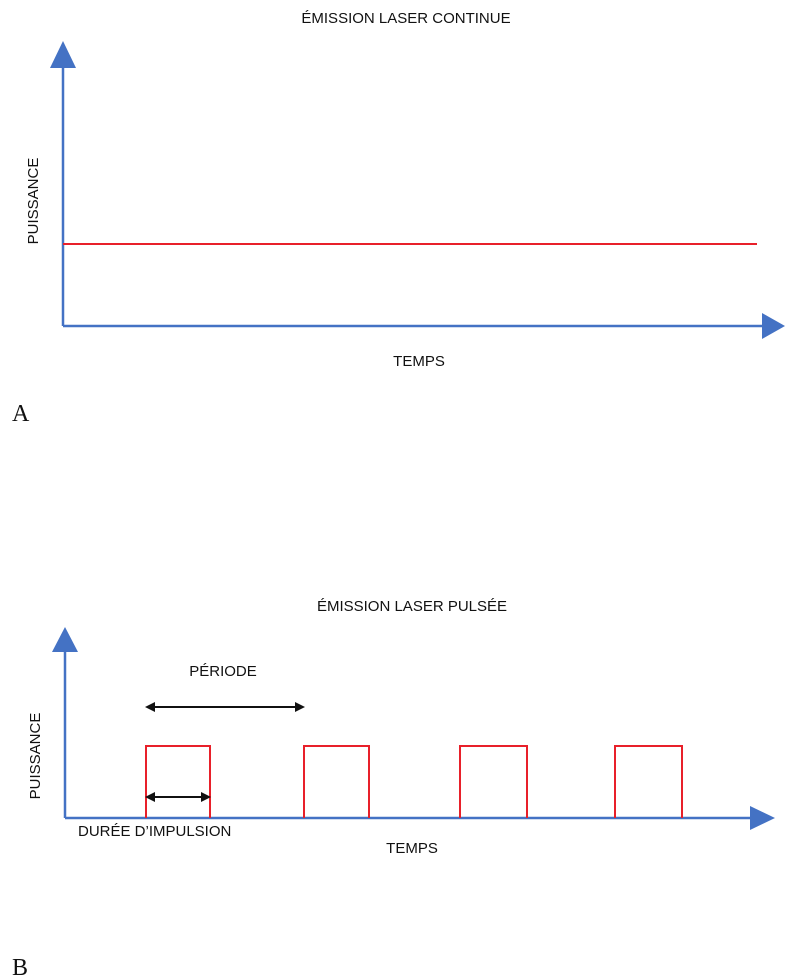 This screenshot has width=785, height=978. What do you see at coordinates (63, 54) in the screenshot?
I see `panel-a-y-axis-arrow-icon` at bounding box center [63, 54].